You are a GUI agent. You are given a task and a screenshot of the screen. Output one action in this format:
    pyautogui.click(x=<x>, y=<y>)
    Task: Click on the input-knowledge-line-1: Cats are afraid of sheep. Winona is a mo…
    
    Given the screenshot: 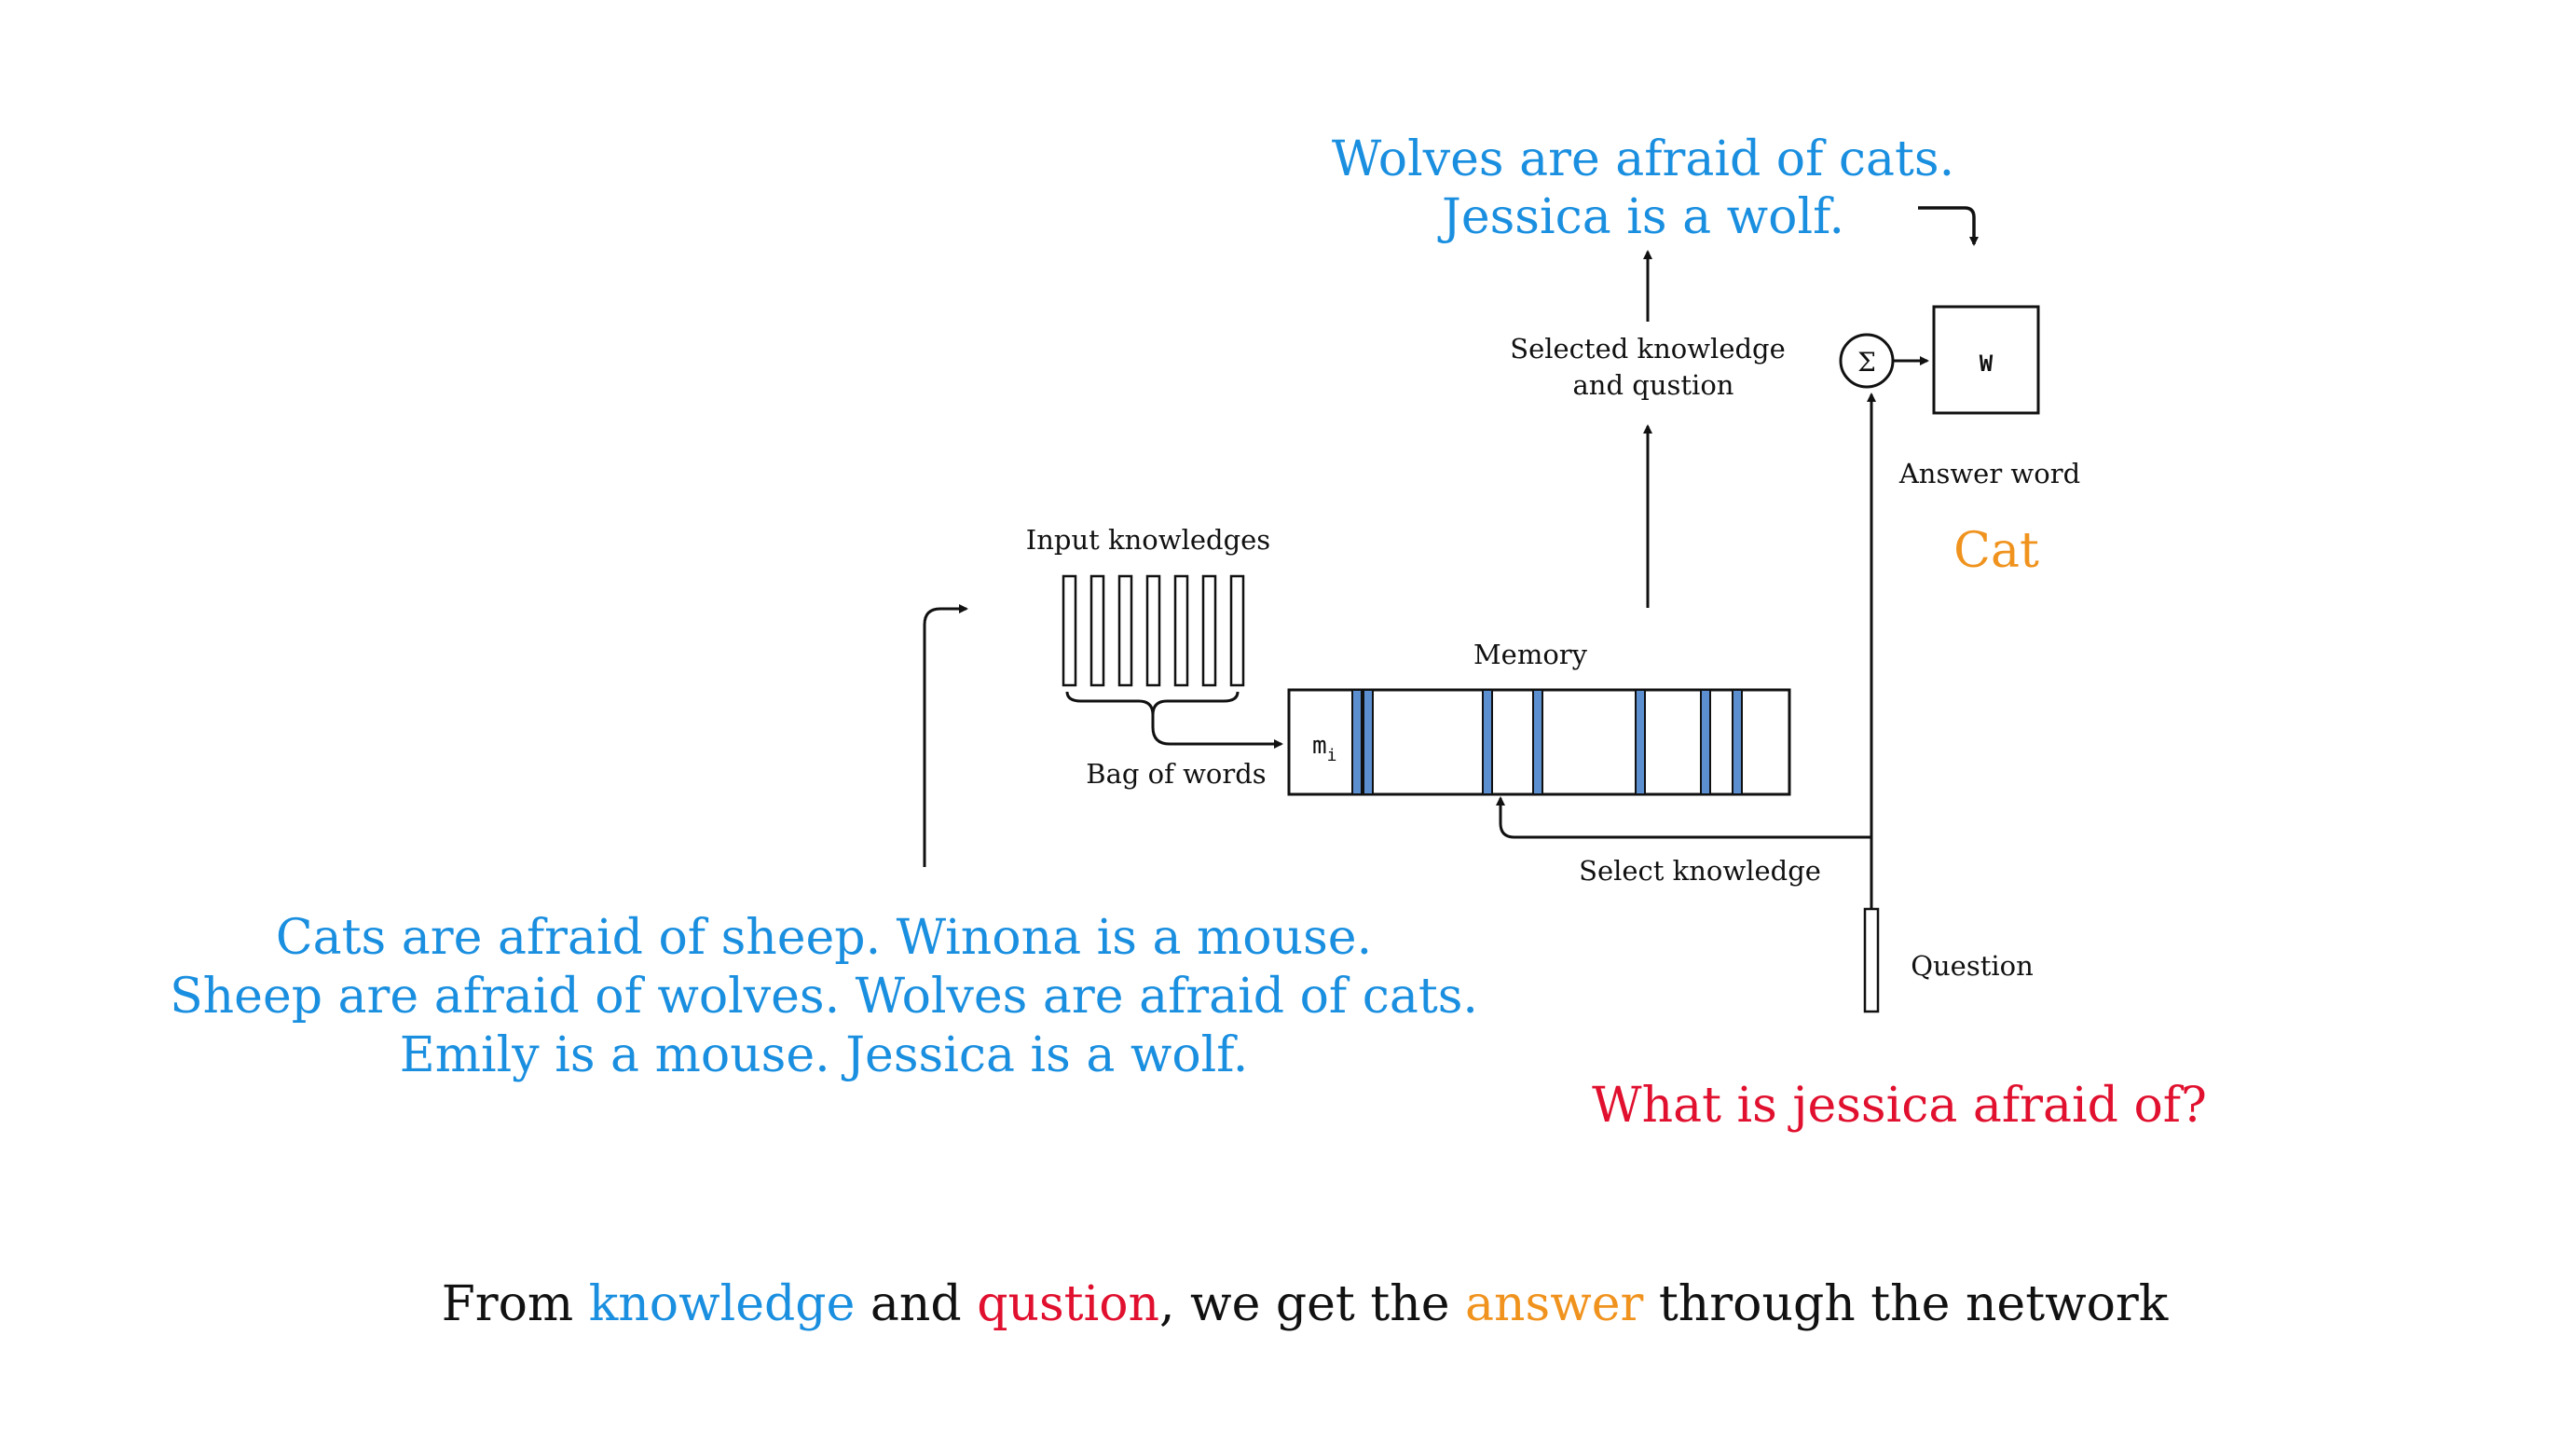 What is the action you would take?
    pyautogui.click(x=824, y=938)
    